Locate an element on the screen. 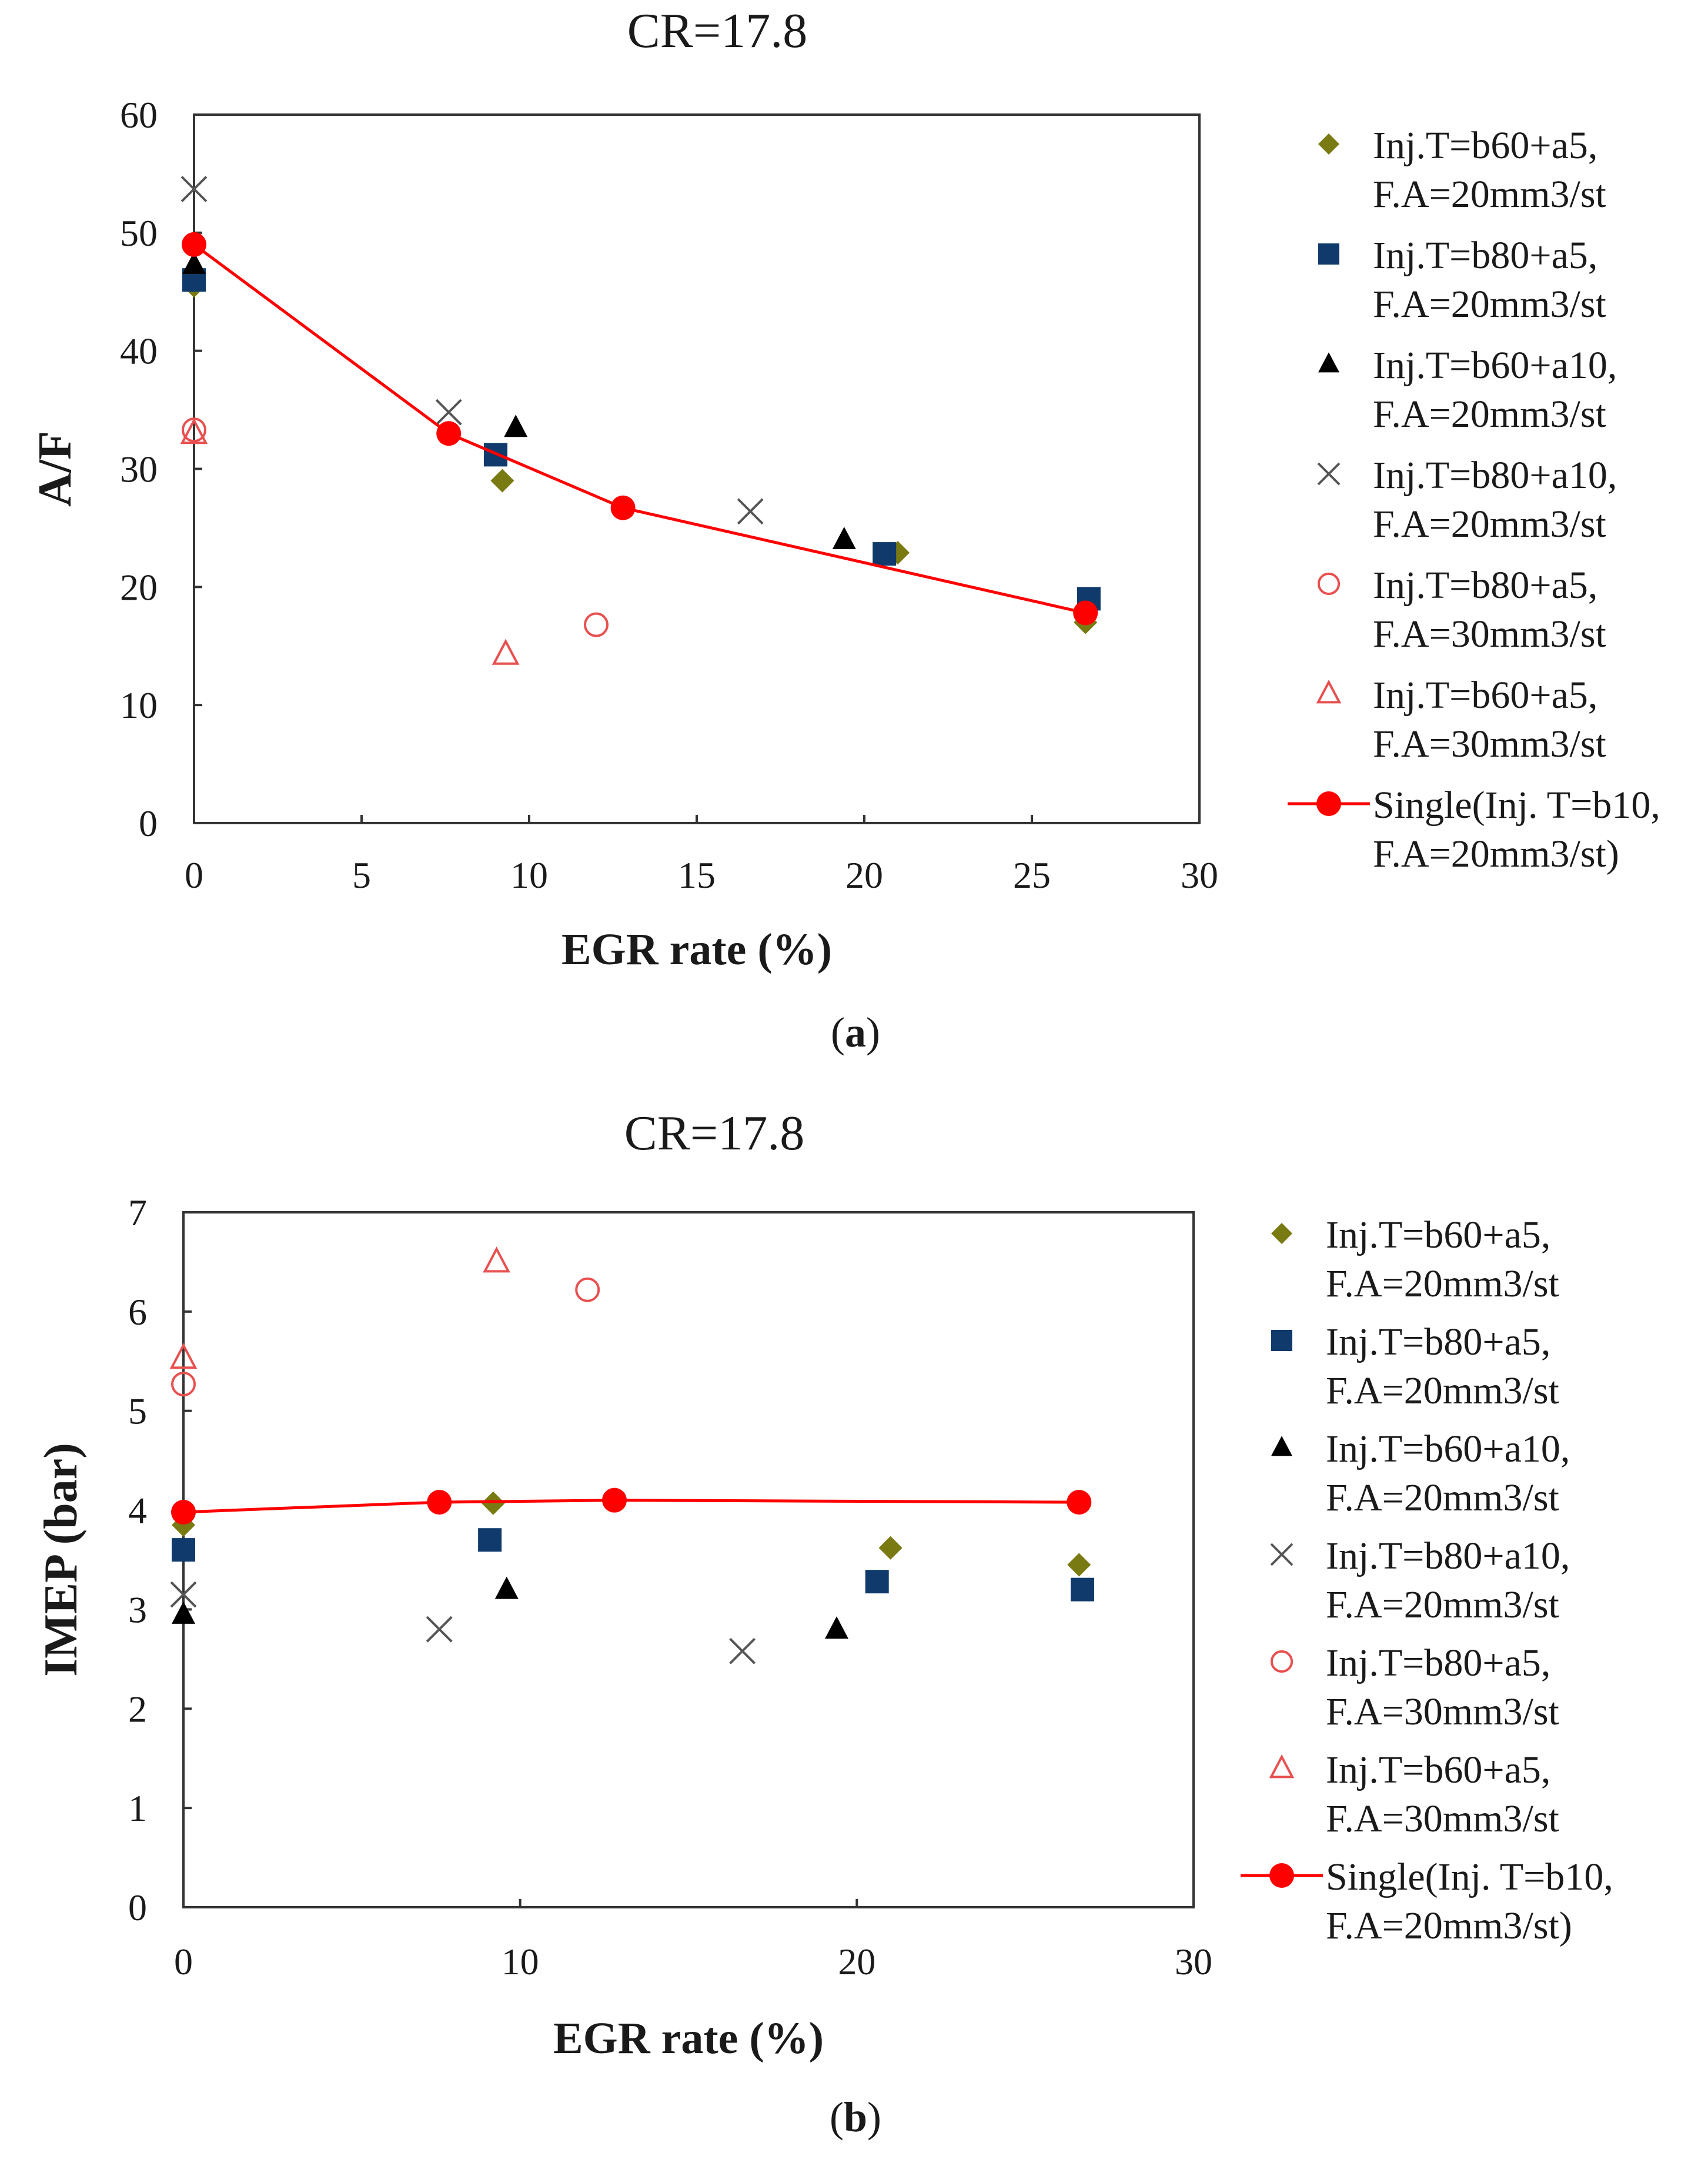 This screenshot has height=2163, width=1708. legend-item: Inj.T=b80+a10, F.A=20mm3/st is located at coordinates (1420, 1580).